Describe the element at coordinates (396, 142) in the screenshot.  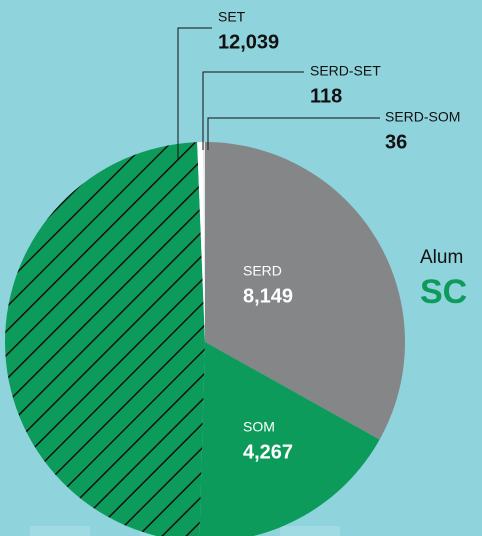
I see `value-label: 36` at that location.